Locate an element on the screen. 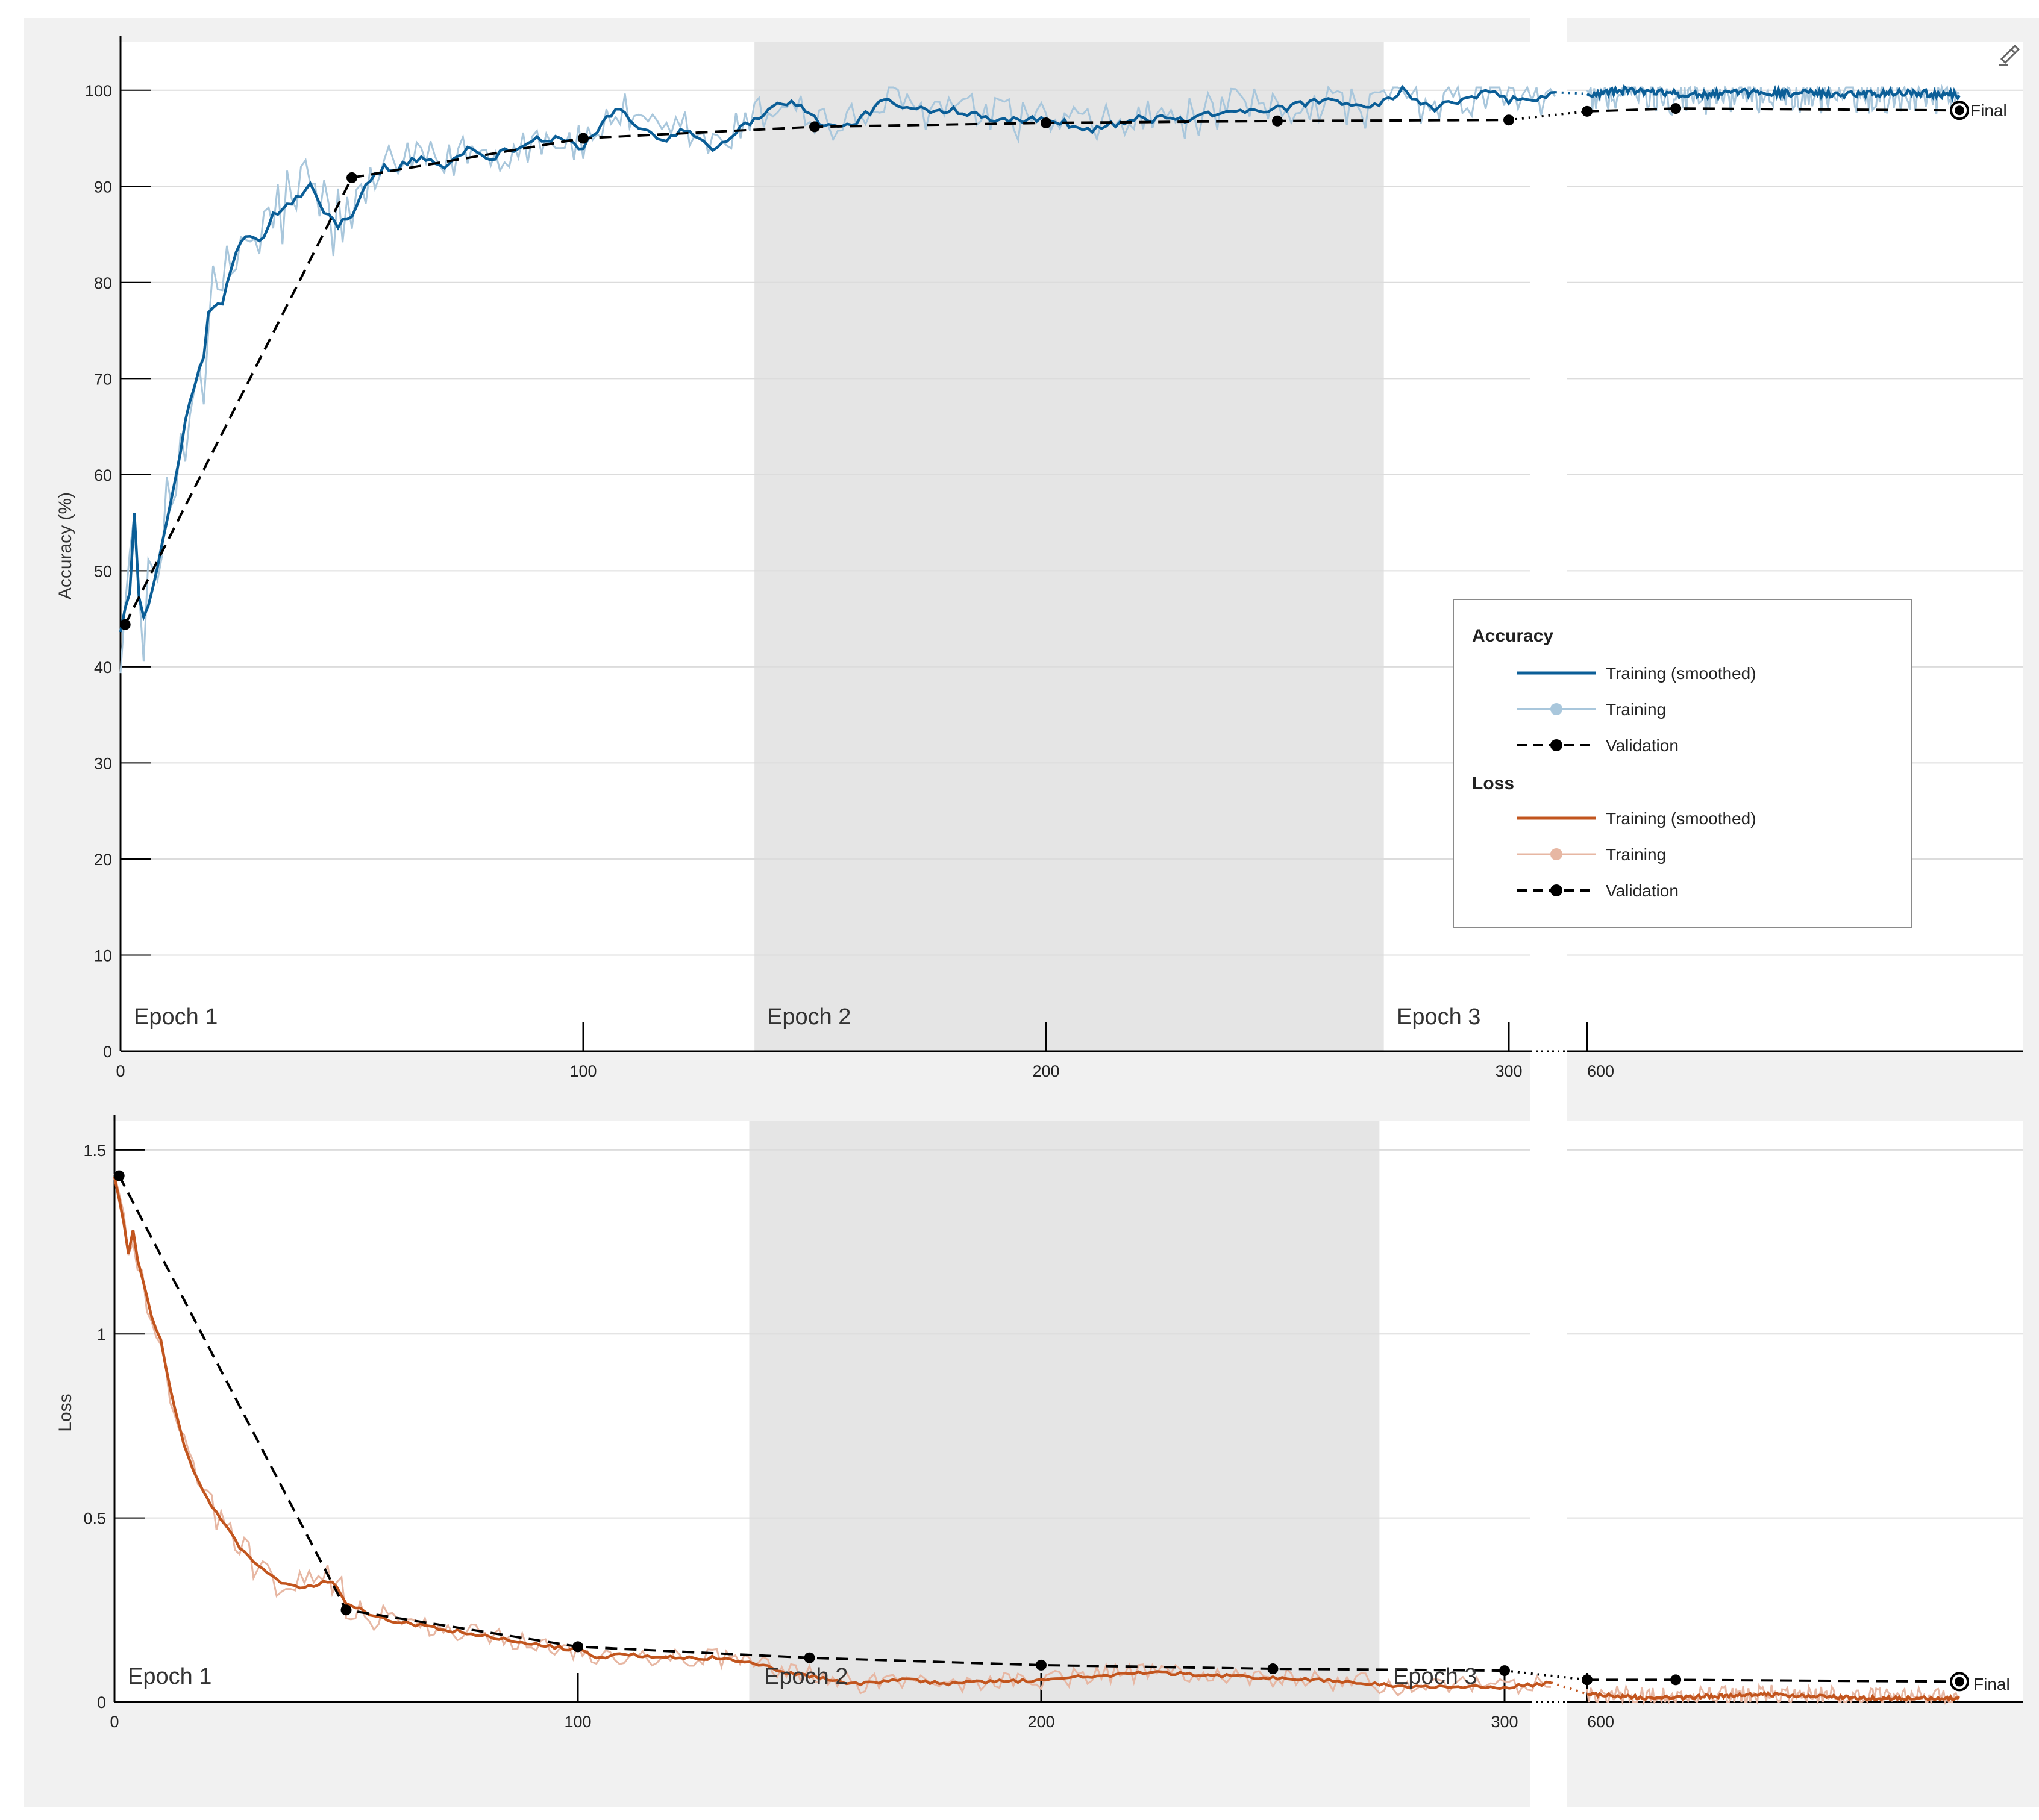 This screenshot has height=1820, width=2039. accuracy-xtick-label: 100 is located at coordinates (583, 1071).